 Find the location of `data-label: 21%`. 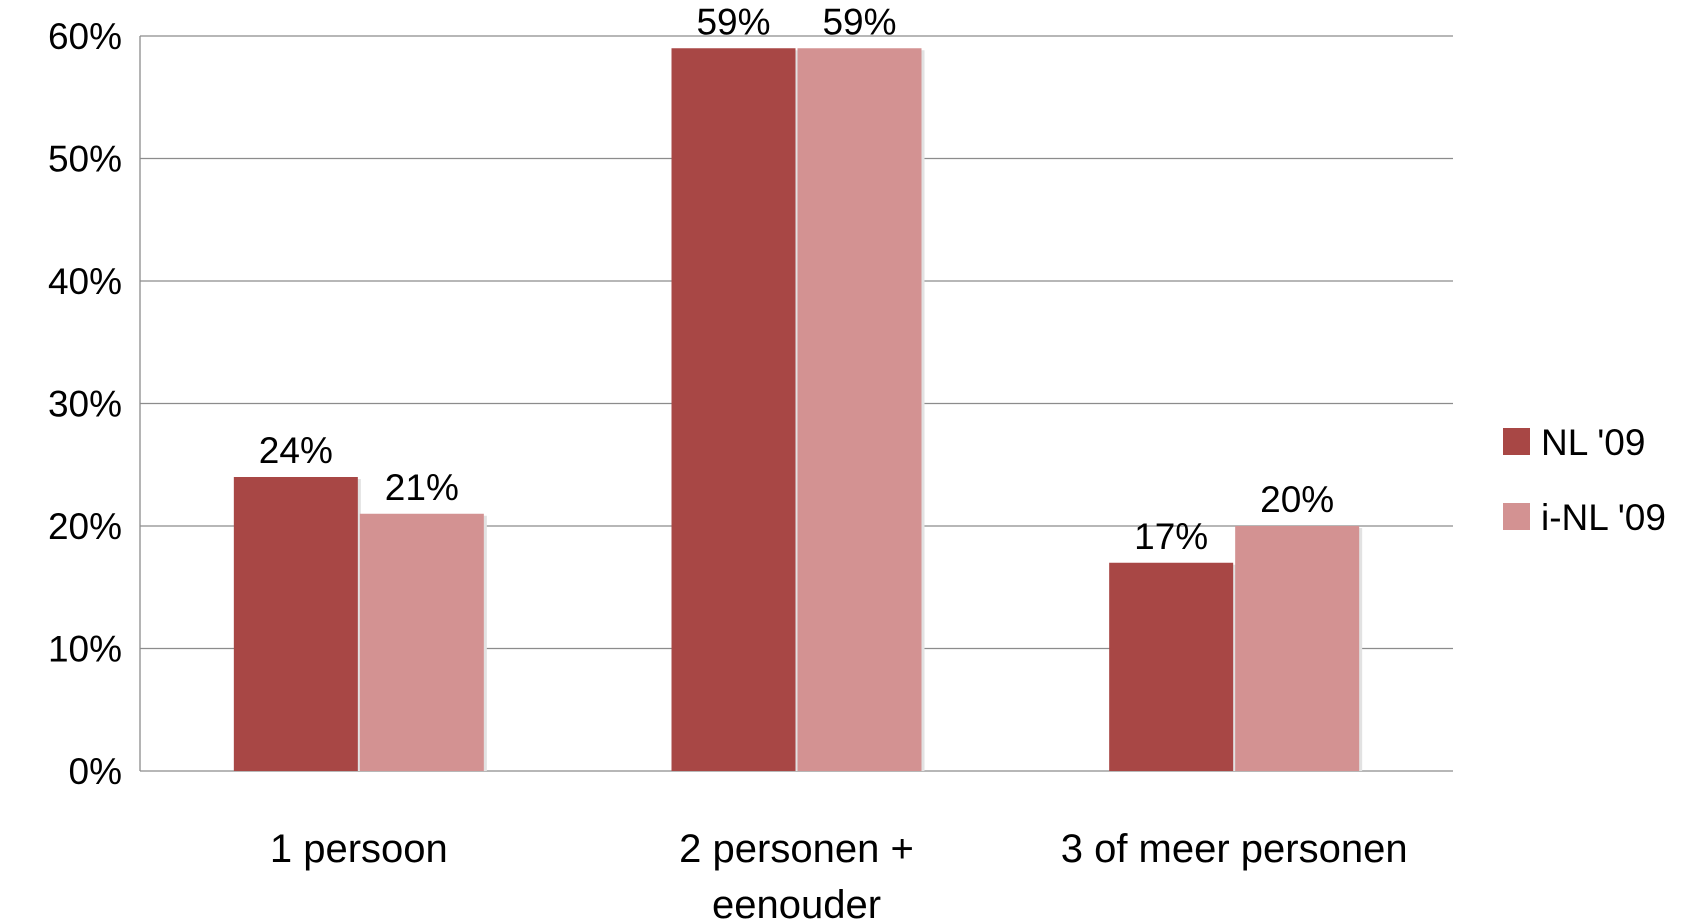

data-label: 21% is located at coordinates (422, 487).